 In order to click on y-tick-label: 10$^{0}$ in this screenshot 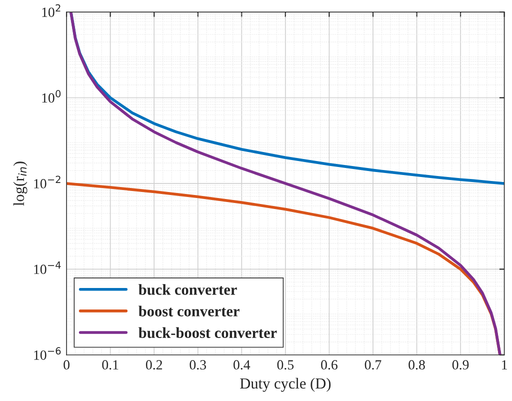, I will do `click(51, 96)`.